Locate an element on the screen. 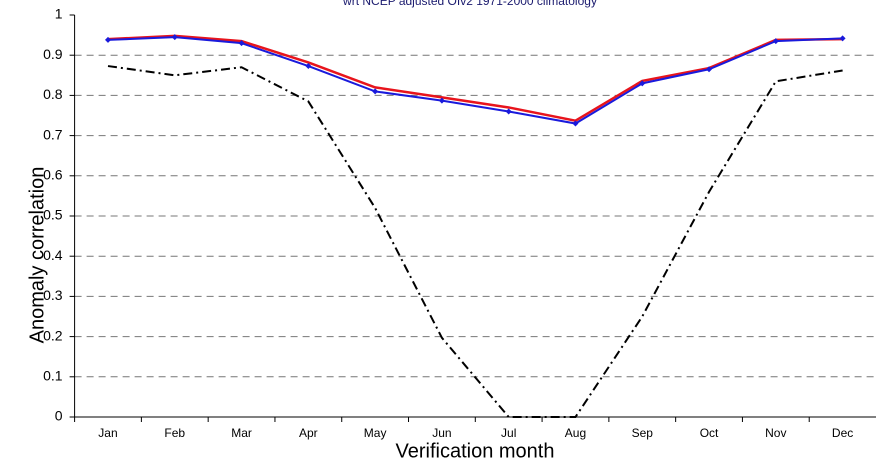 The image size is (876, 464). y-tick-label: 0.2 is located at coordinates (53, 335).